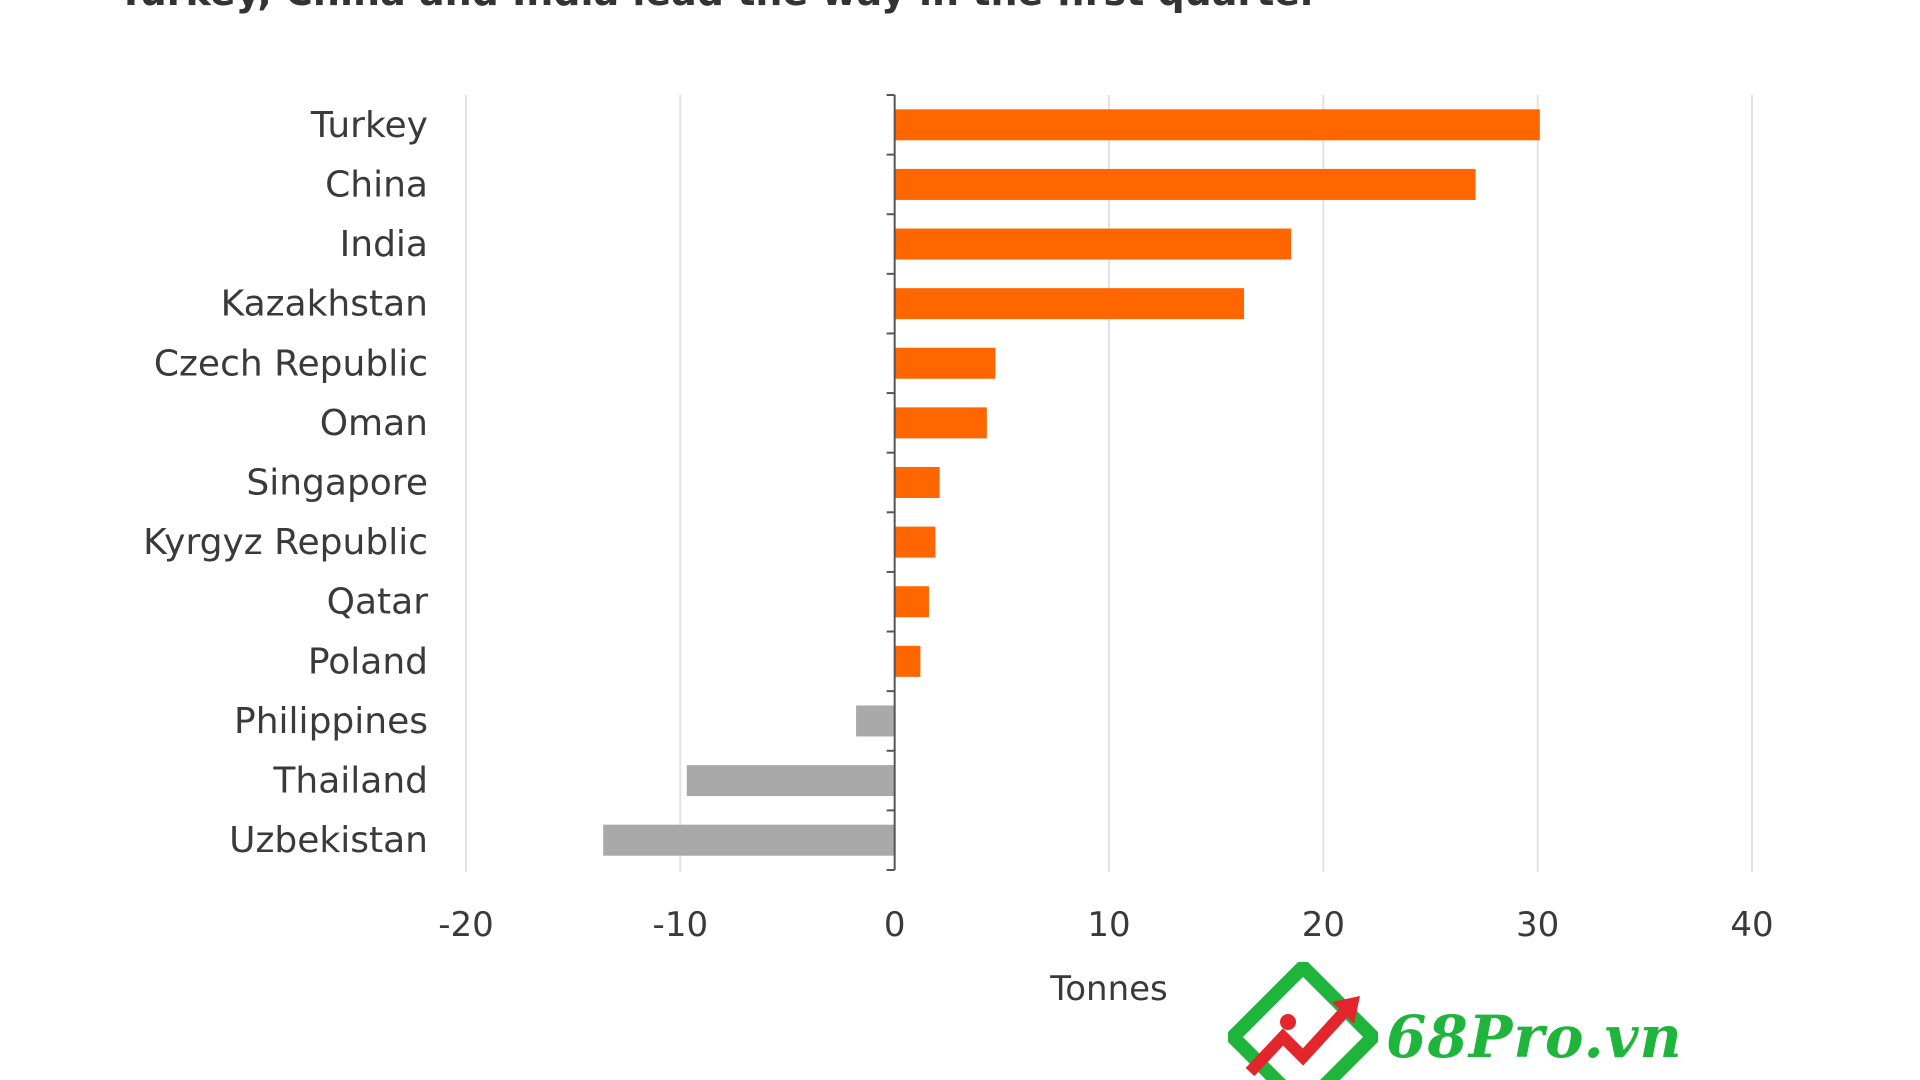 Image resolution: width=1920 pixels, height=1080 pixels. What do you see at coordinates (324, 304) in the screenshot?
I see `category-label: Kazakhstan` at bounding box center [324, 304].